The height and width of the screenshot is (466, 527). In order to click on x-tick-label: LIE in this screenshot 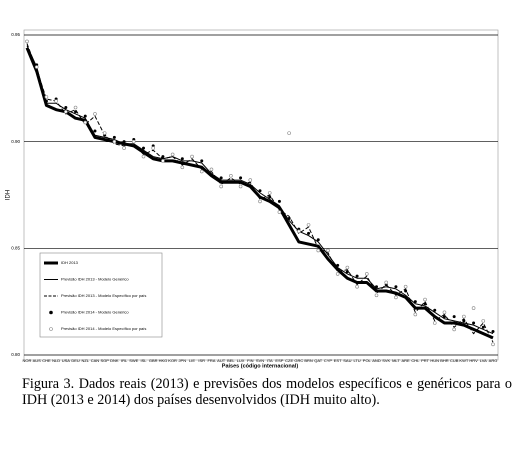, I will do `click(192, 360)`.